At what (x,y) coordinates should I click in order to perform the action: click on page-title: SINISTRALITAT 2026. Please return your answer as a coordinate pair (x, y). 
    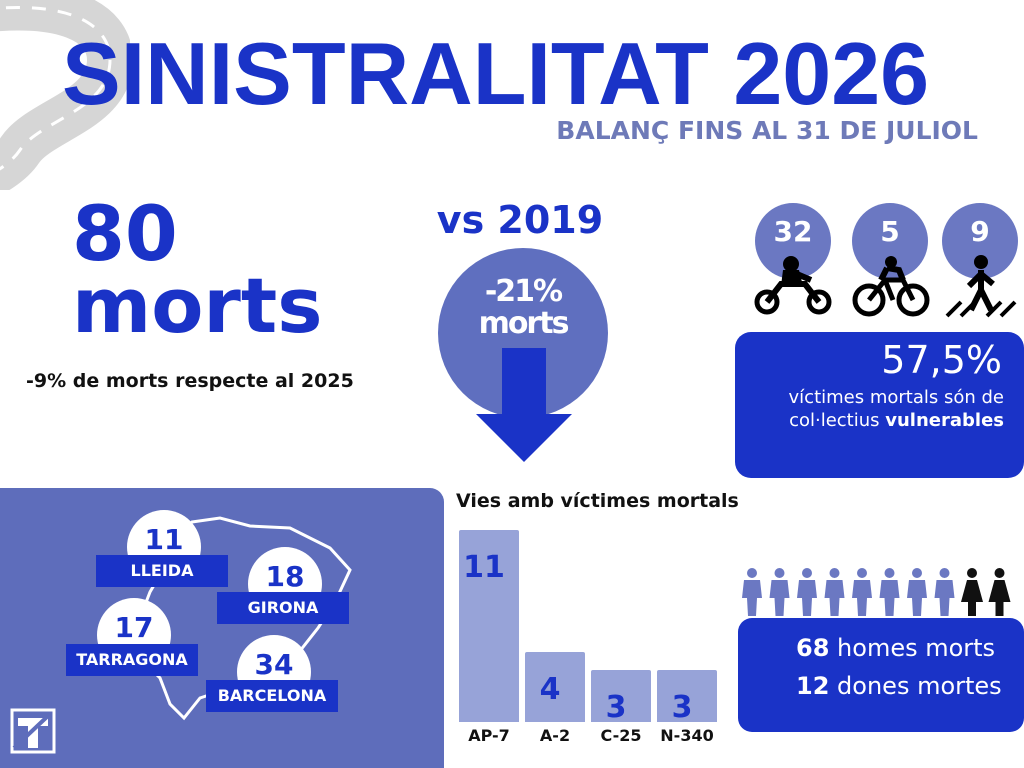
    Looking at the image, I should click on (496, 73).